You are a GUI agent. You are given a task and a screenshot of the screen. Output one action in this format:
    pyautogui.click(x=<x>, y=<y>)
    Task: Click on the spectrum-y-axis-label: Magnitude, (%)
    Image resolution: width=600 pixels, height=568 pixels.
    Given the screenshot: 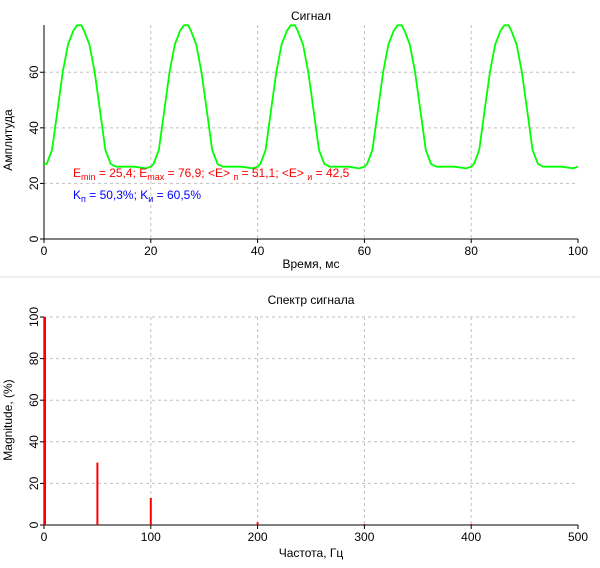 What is the action you would take?
    pyautogui.click(x=8, y=419)
    